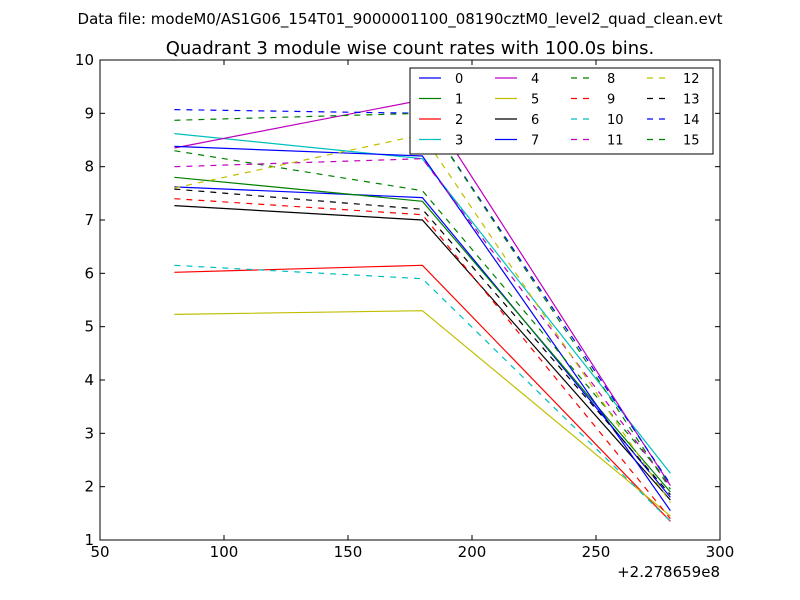 The width and height of the screenshot is (800, 600). Describe the element at coordinates (615, 141) in the screenshot. I see `legend-label-11: 11` at that location.